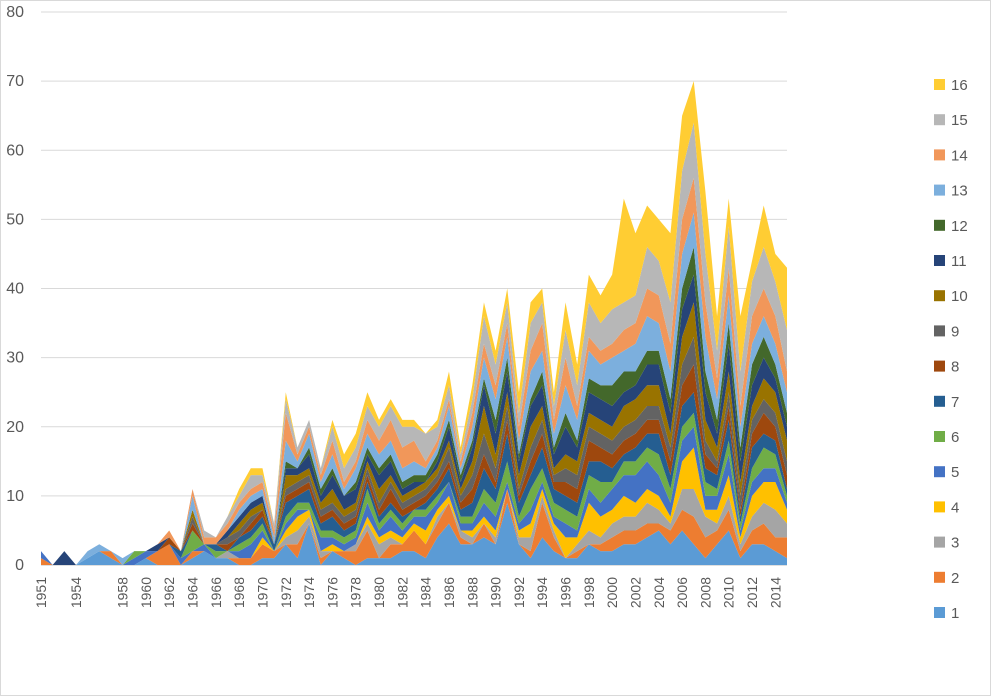 This screenshot has width=991, height=696. What do you see at coordinates (402, 592) in the screenshot?
I see `x-tick-label: 1982` at bounding box center [402, 592].